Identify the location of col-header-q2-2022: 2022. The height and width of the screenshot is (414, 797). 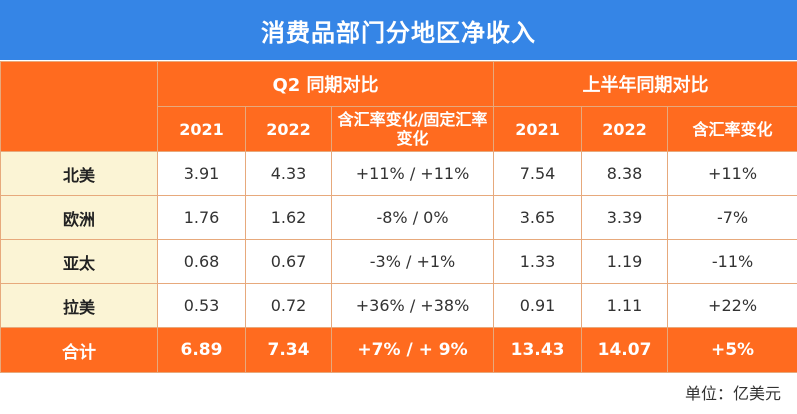
(288, 129).